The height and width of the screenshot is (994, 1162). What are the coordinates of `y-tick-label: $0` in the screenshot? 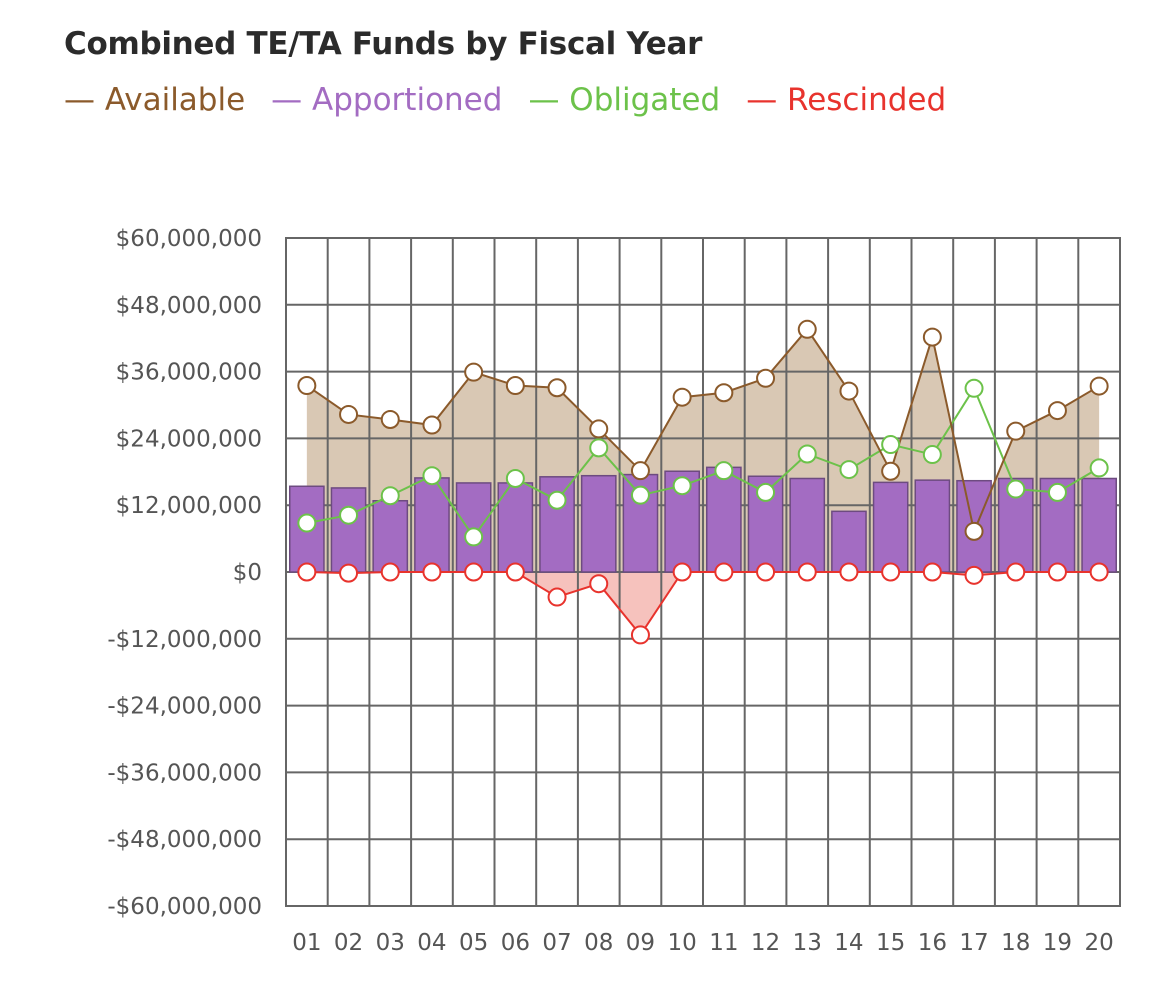 It's located at (247, 573).